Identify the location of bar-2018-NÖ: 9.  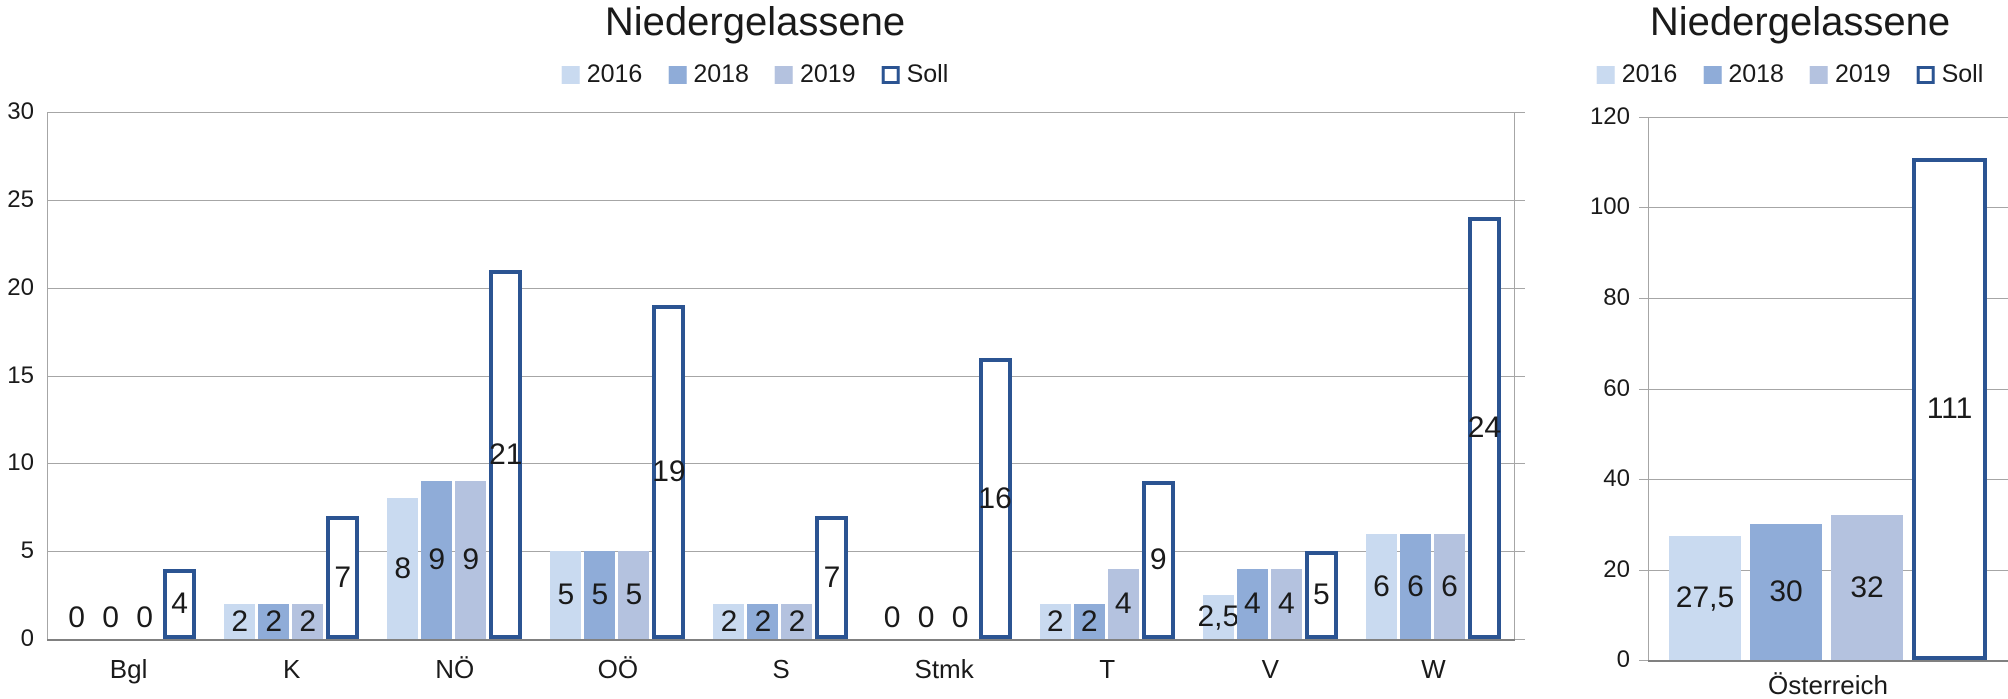
(437, 560).